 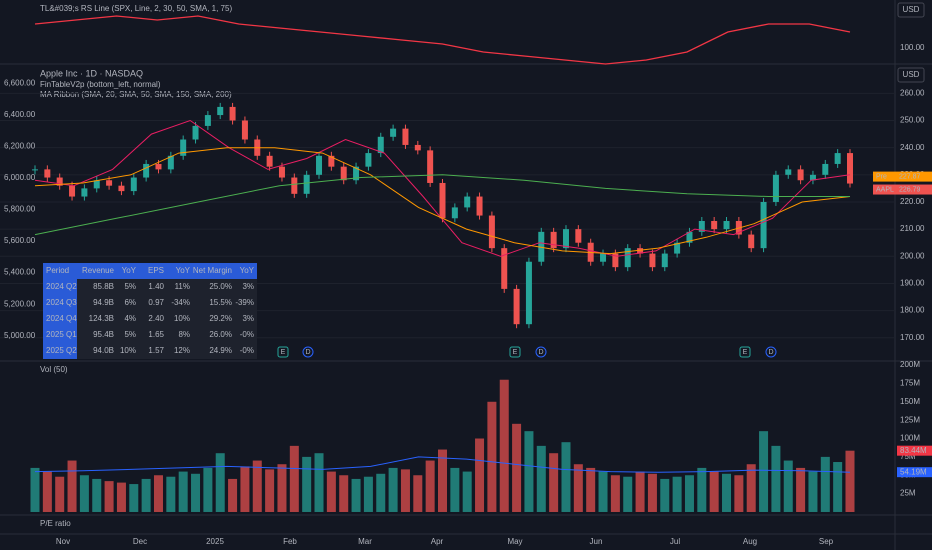 What do you see at coordinates (103, 350) in the screenshot?
I see `table-cell: 94.0B` at bounding box center [103, 350].